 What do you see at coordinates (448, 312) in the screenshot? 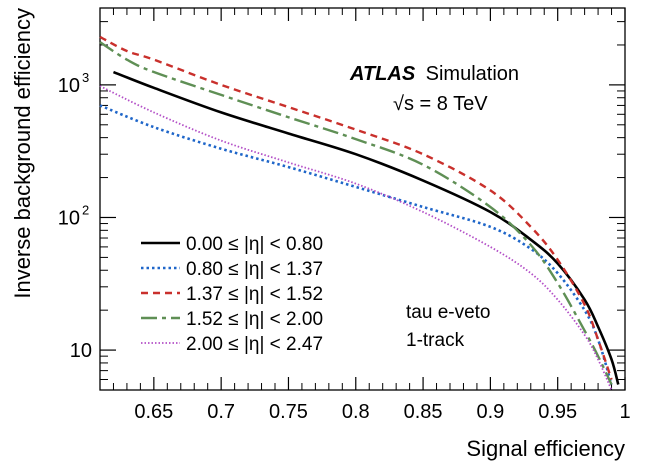
I see `veto-label: tau e-veto` at bounding box center [448, 312].